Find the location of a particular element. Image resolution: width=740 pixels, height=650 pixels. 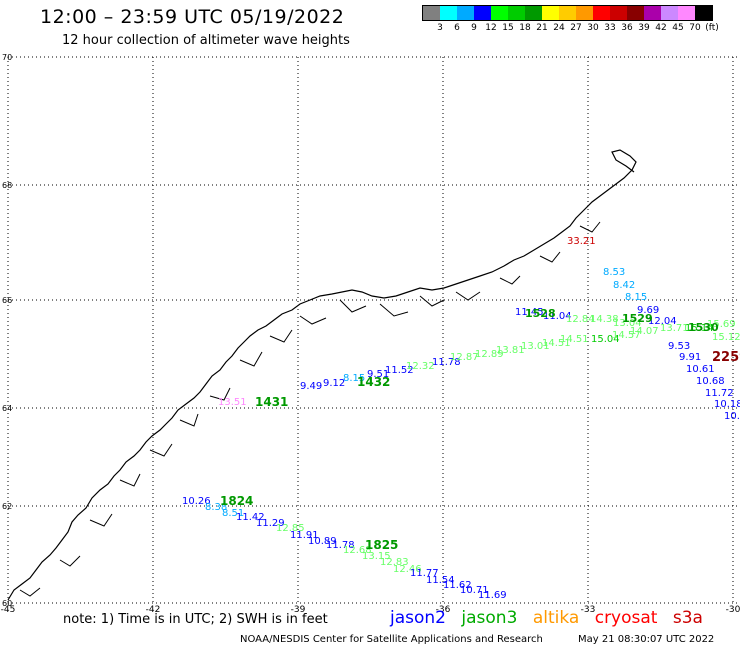

wave-height-label: 11.77 is located at coordinates (424, 573).